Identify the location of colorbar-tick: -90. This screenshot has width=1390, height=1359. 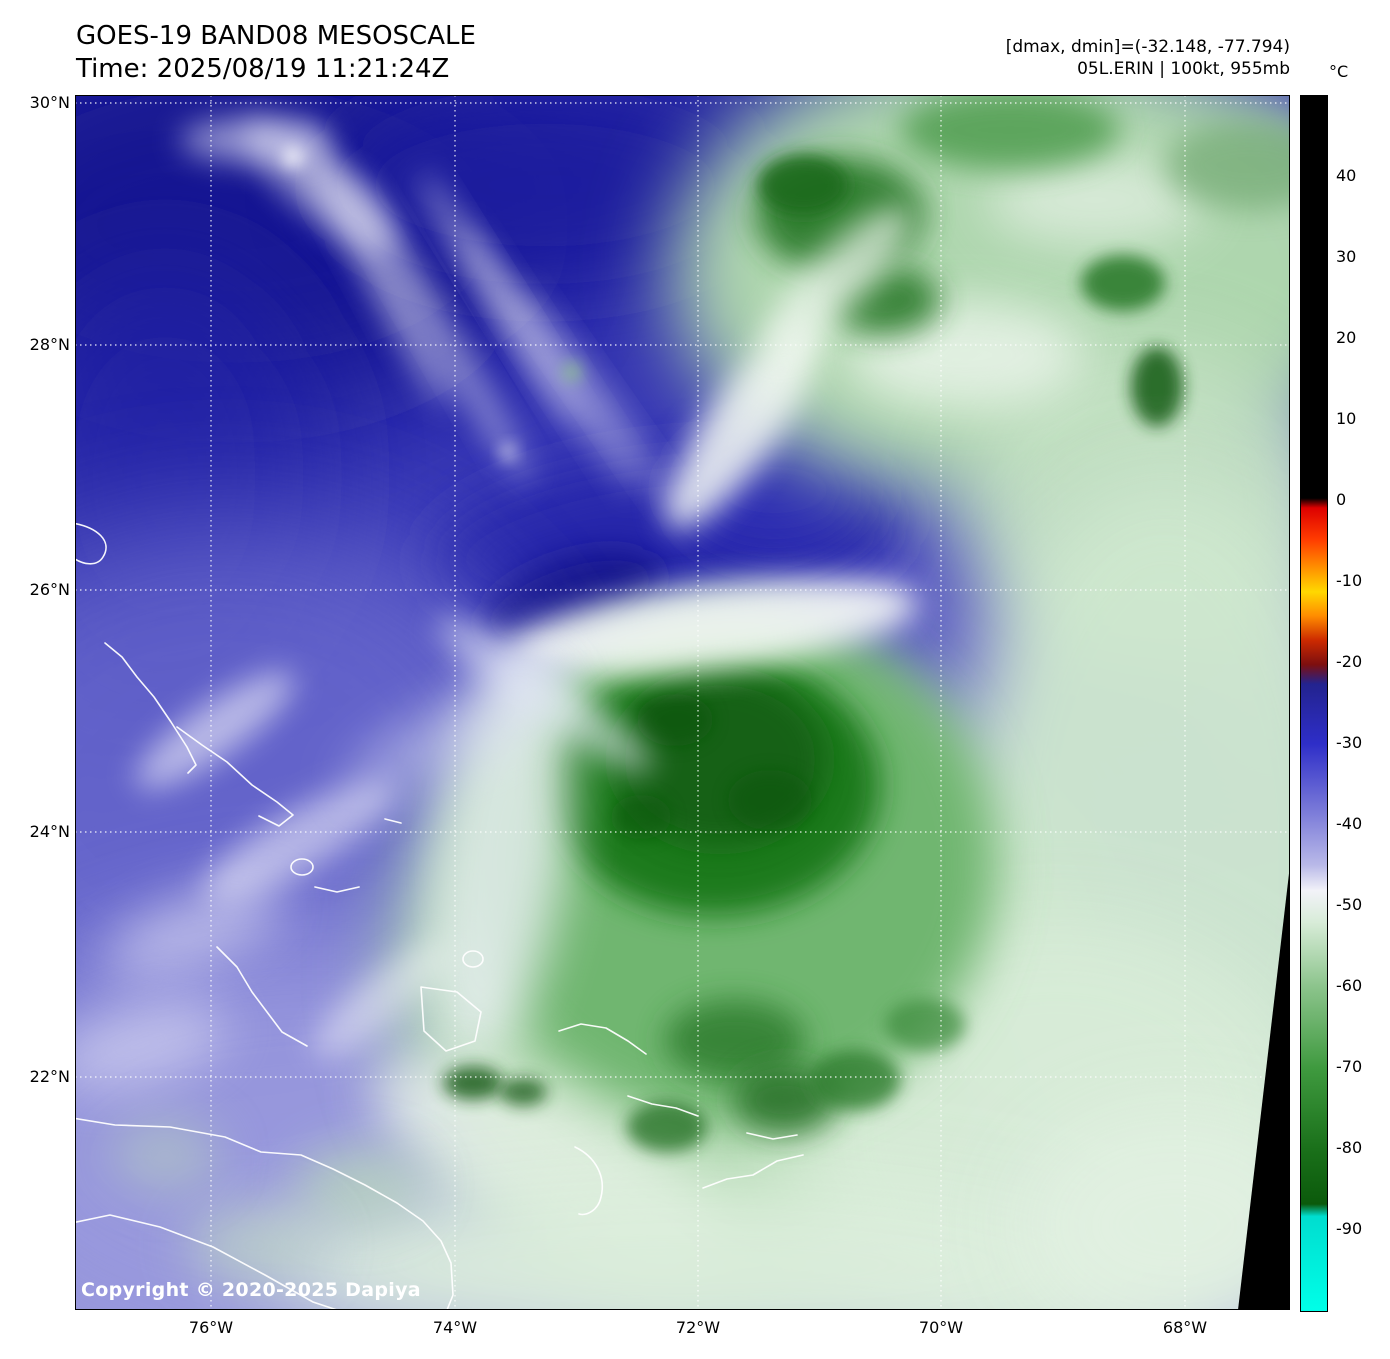
(1349, 1228).